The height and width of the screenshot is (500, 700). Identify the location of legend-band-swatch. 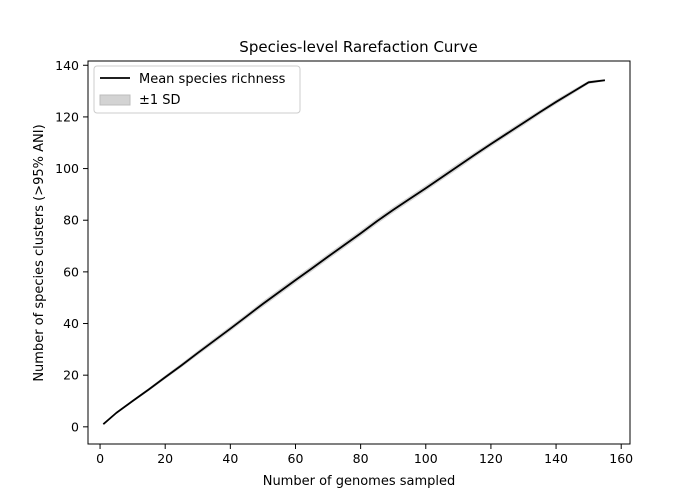
(115, 100).